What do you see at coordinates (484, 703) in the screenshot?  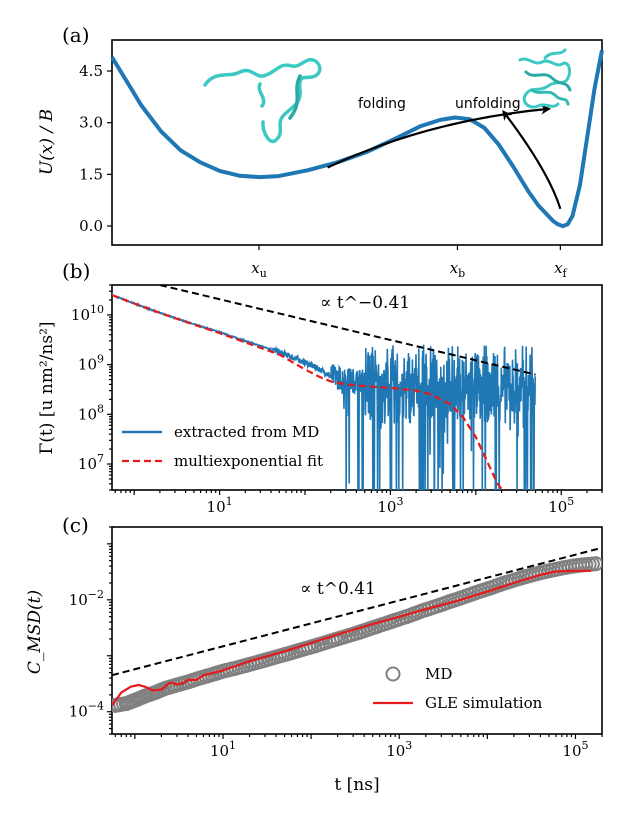 I see `legend-gle-label: GLE simulation` at bounding box center [484, 703].